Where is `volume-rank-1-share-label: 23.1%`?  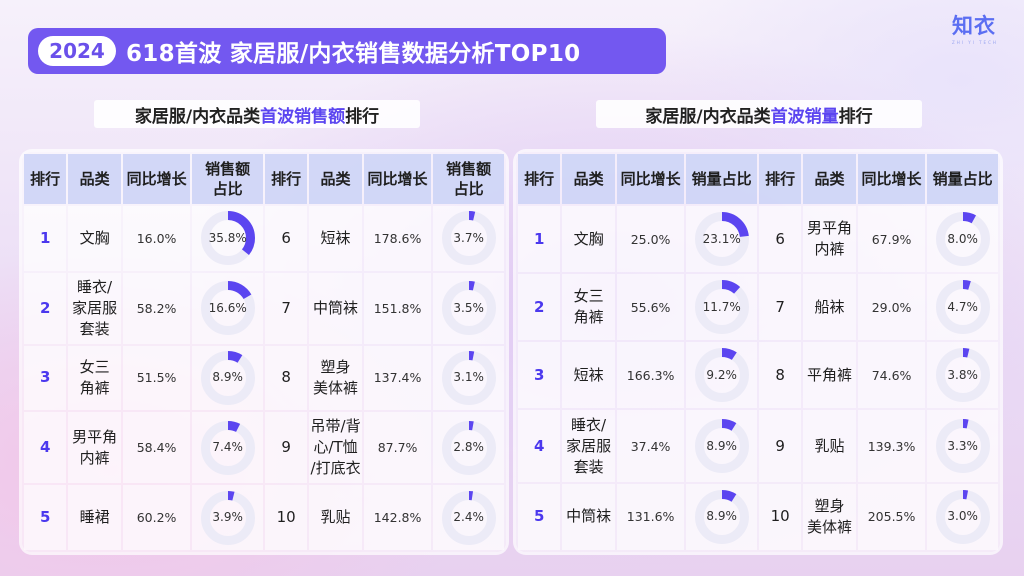
volume-rank-1-share-label: 23.1% is located at coordinates (721, 238).